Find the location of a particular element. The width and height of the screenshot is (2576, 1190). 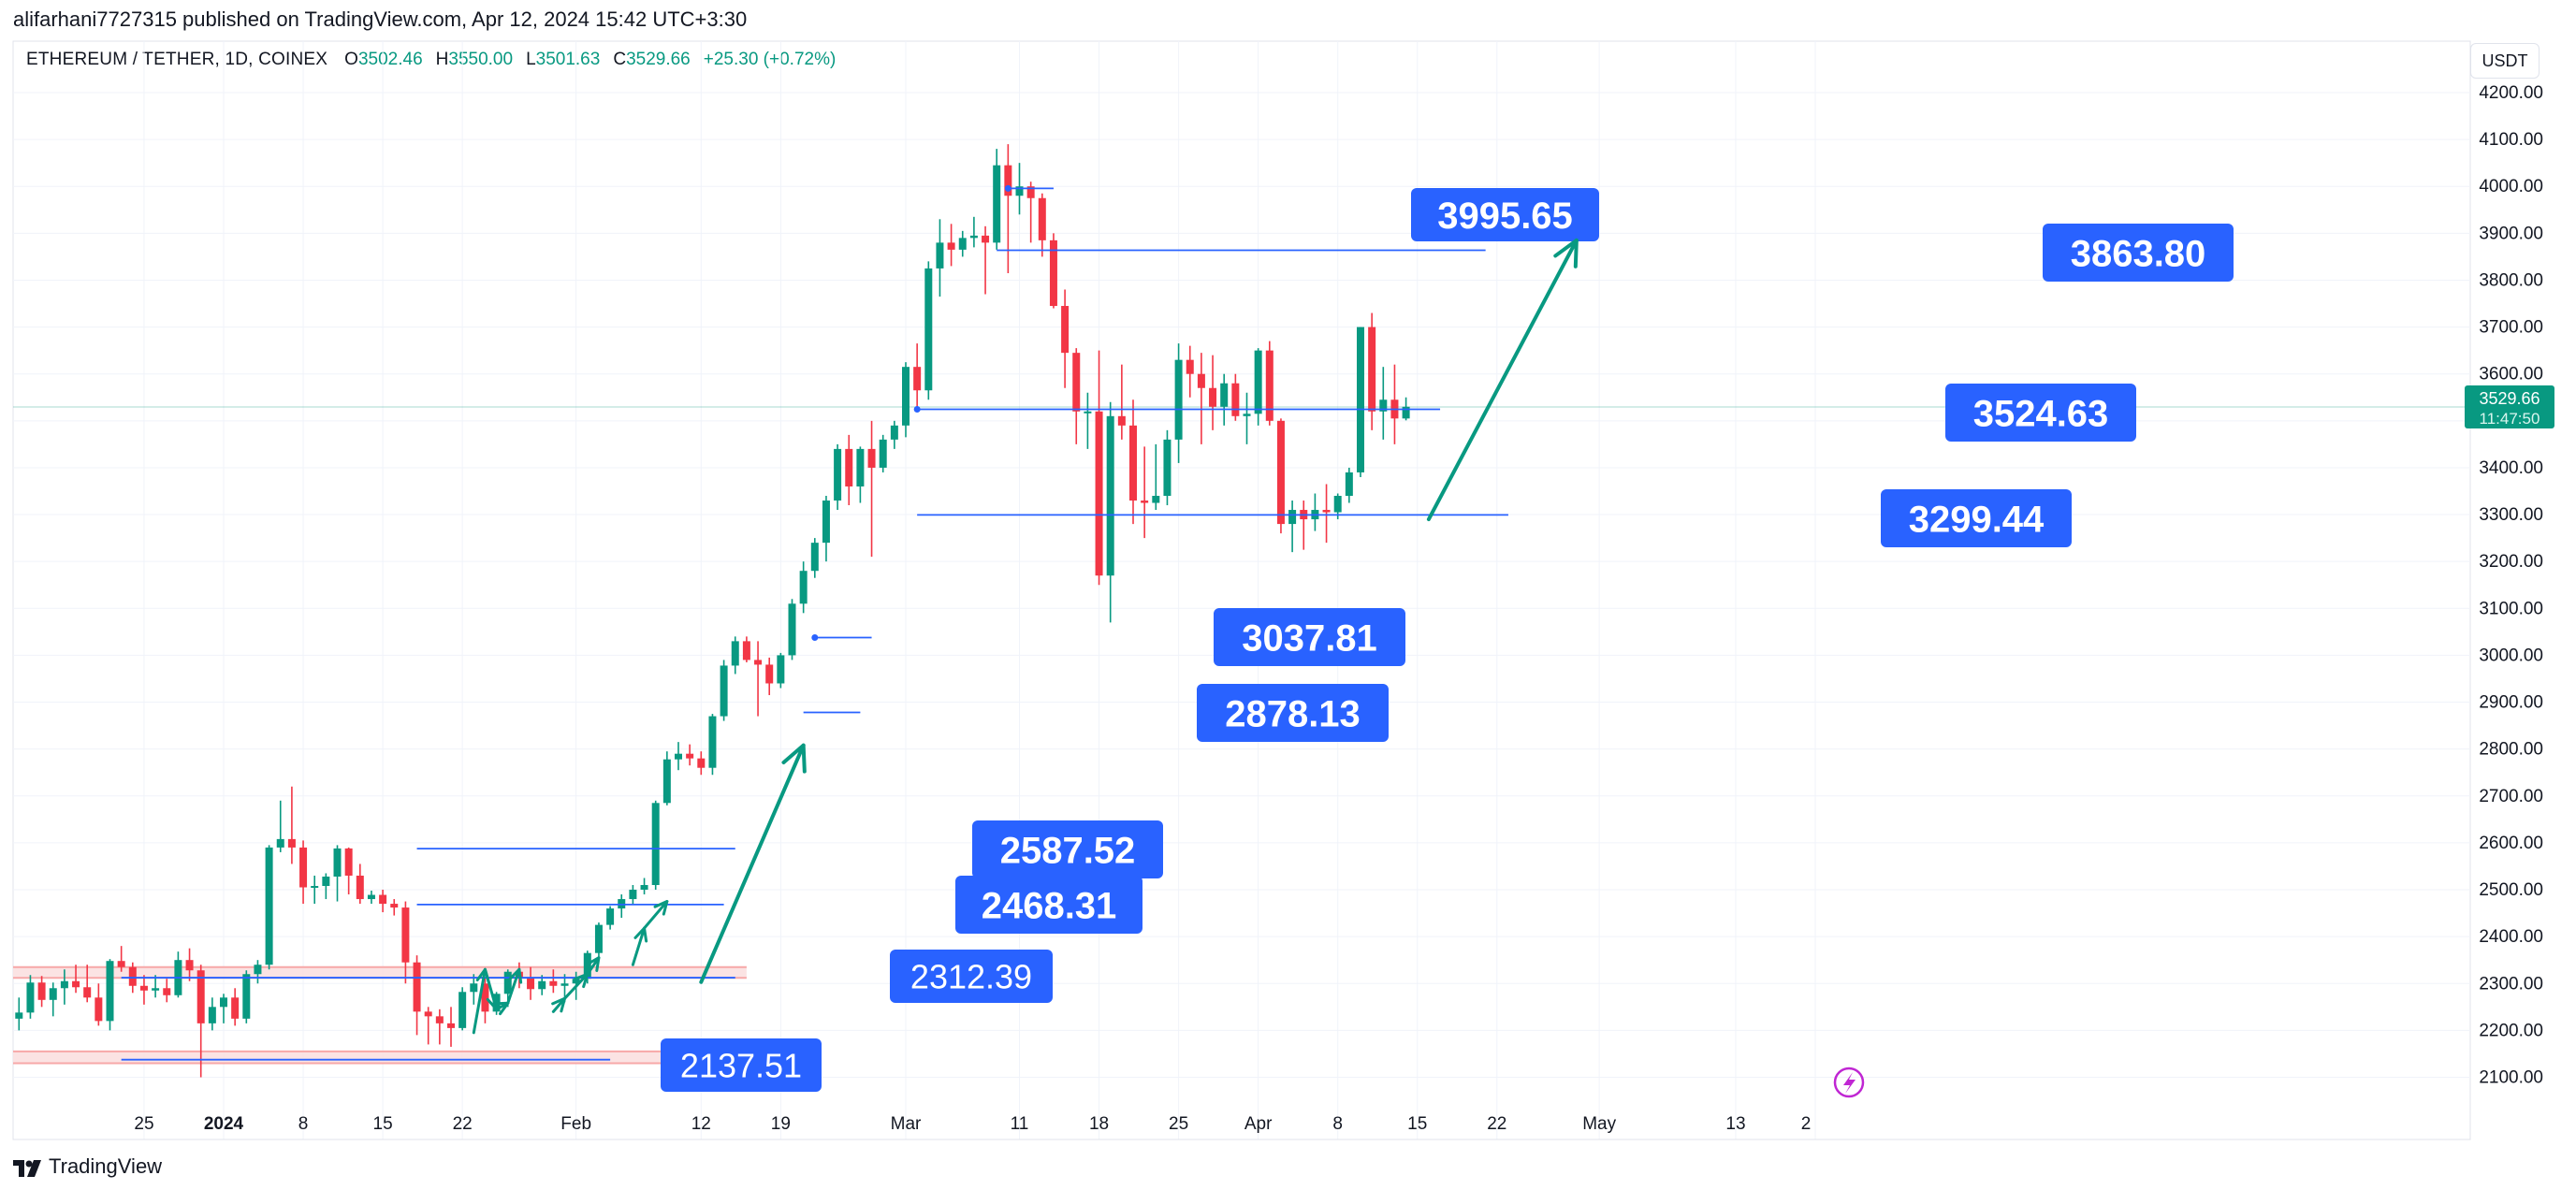

lightning-icon is located at coordinates (1849, 1082).